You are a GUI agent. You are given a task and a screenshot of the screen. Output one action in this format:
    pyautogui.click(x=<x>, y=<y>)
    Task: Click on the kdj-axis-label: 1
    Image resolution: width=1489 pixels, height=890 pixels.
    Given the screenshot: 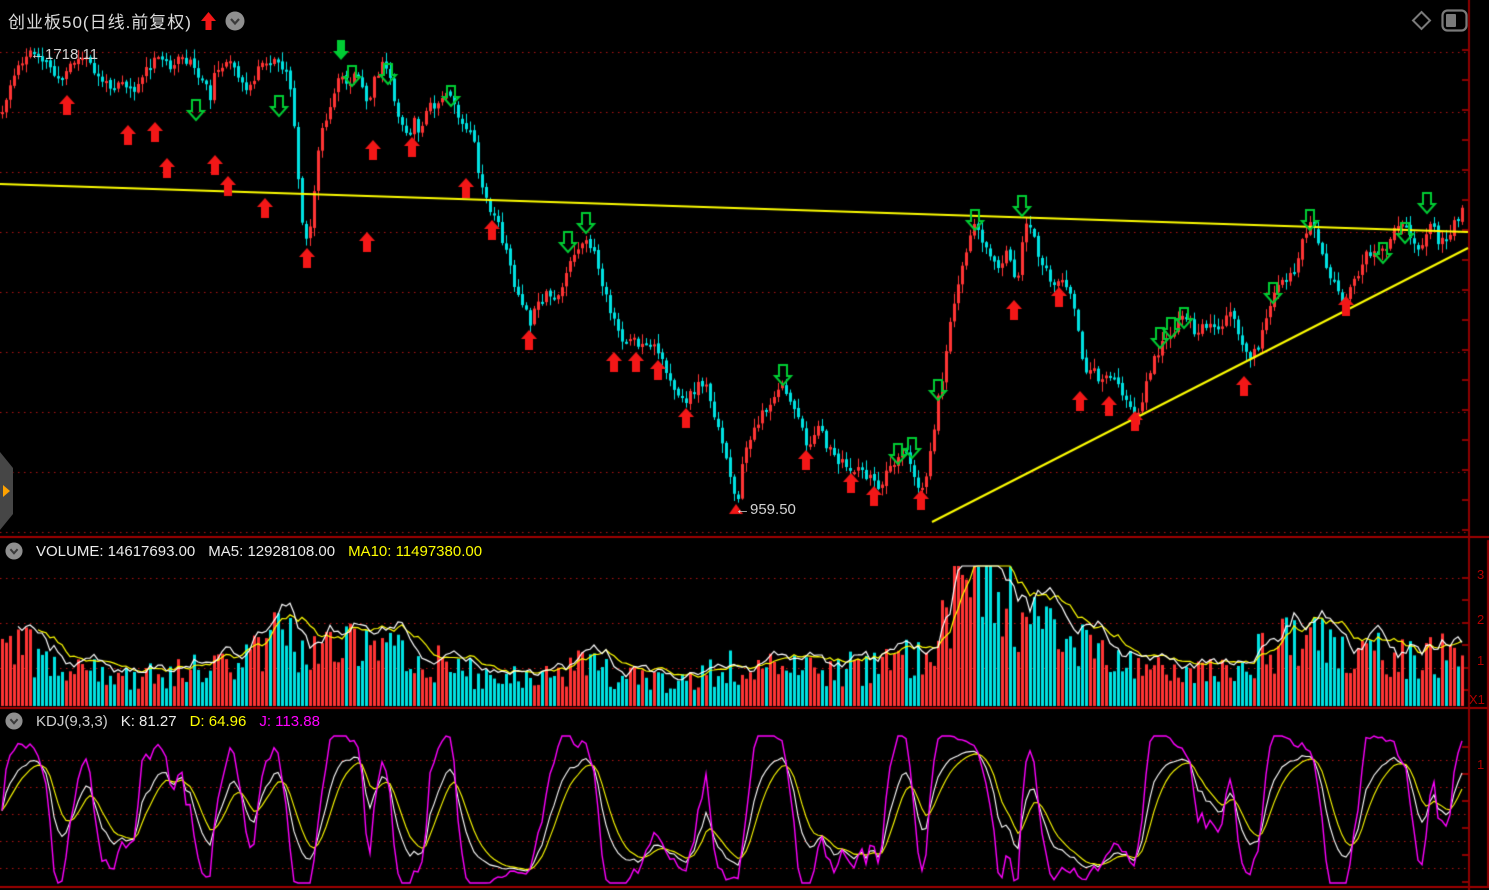 What is the action you would take?
    pyautogui.click(x=1481, y=764)
    